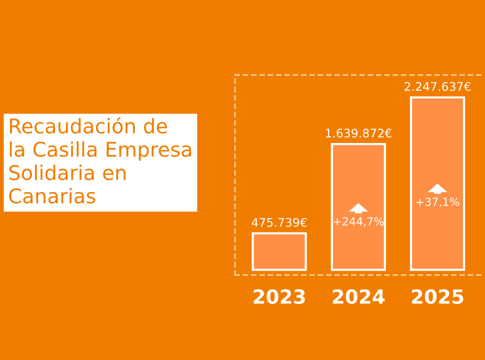 Image resolution: width=485 pixels, height=360 pixels. I want to click on data-label: 1.639.872€, so click(359, 133).